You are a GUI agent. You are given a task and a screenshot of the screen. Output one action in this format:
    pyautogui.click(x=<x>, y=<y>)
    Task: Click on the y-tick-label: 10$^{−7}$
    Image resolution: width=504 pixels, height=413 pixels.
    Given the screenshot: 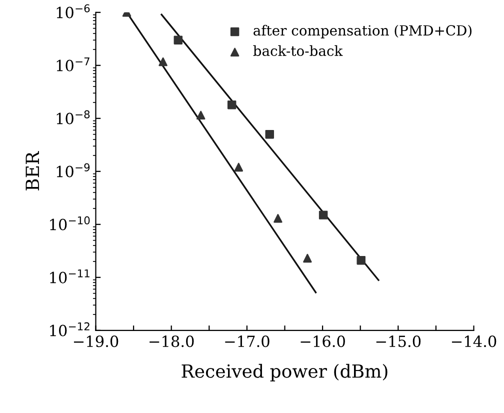 What is the action you would take?
    pyautogui.click(x=73, y=64)
    